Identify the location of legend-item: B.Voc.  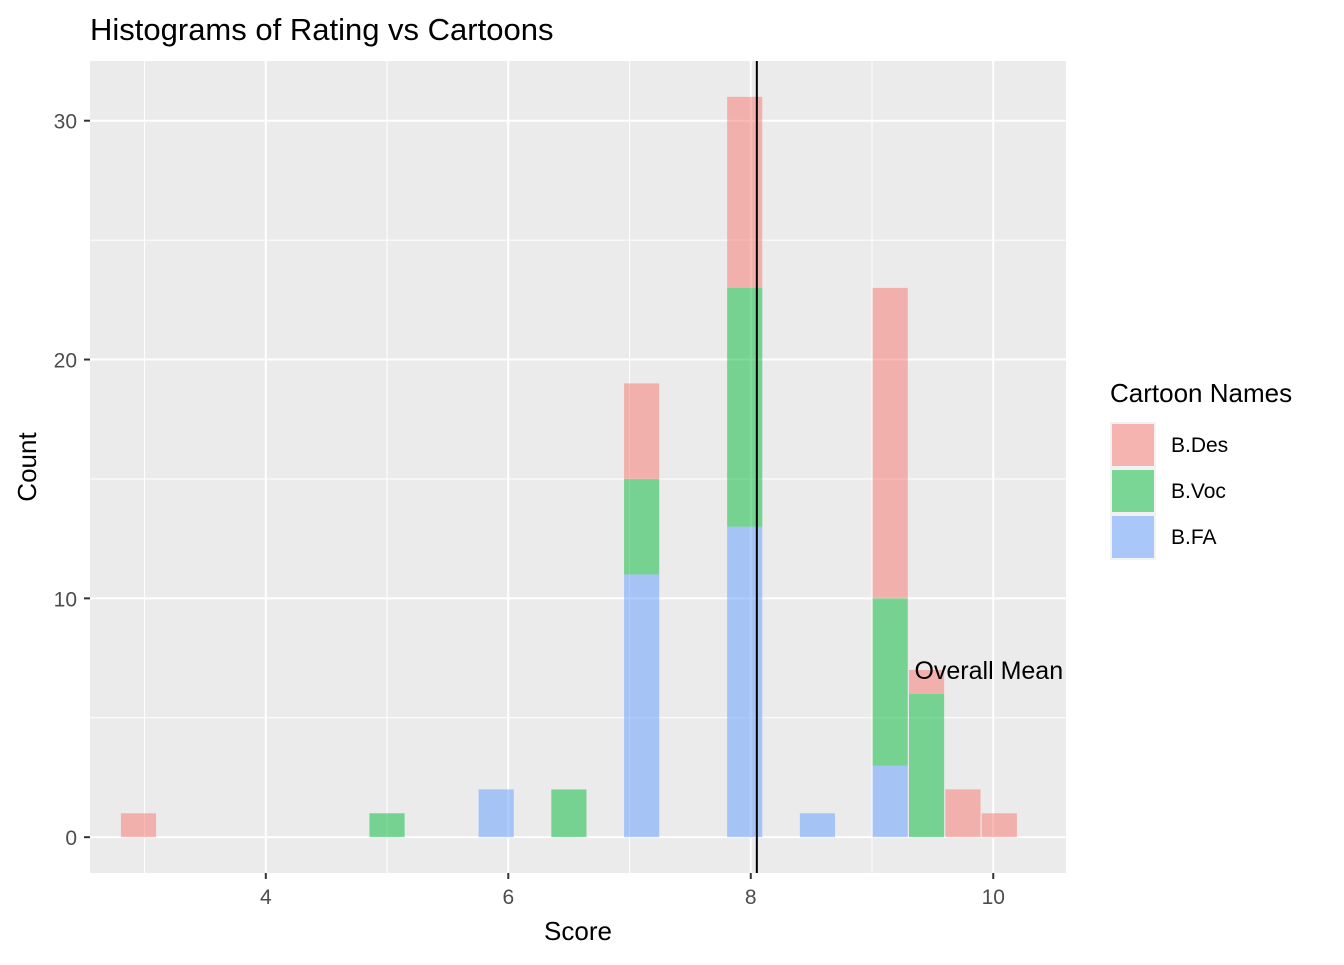
(1168, 491).